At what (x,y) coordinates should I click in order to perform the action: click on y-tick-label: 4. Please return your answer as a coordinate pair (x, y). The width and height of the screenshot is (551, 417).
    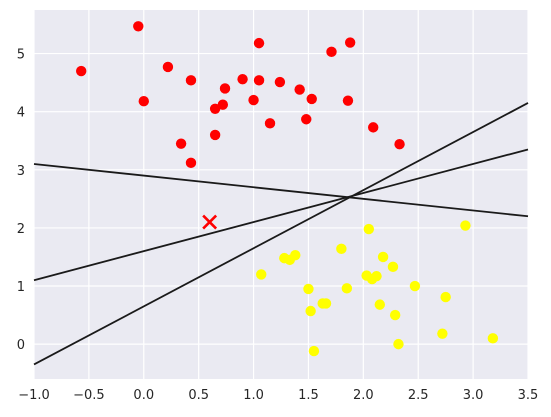
    Looking at the image, I should click on (21, 113).